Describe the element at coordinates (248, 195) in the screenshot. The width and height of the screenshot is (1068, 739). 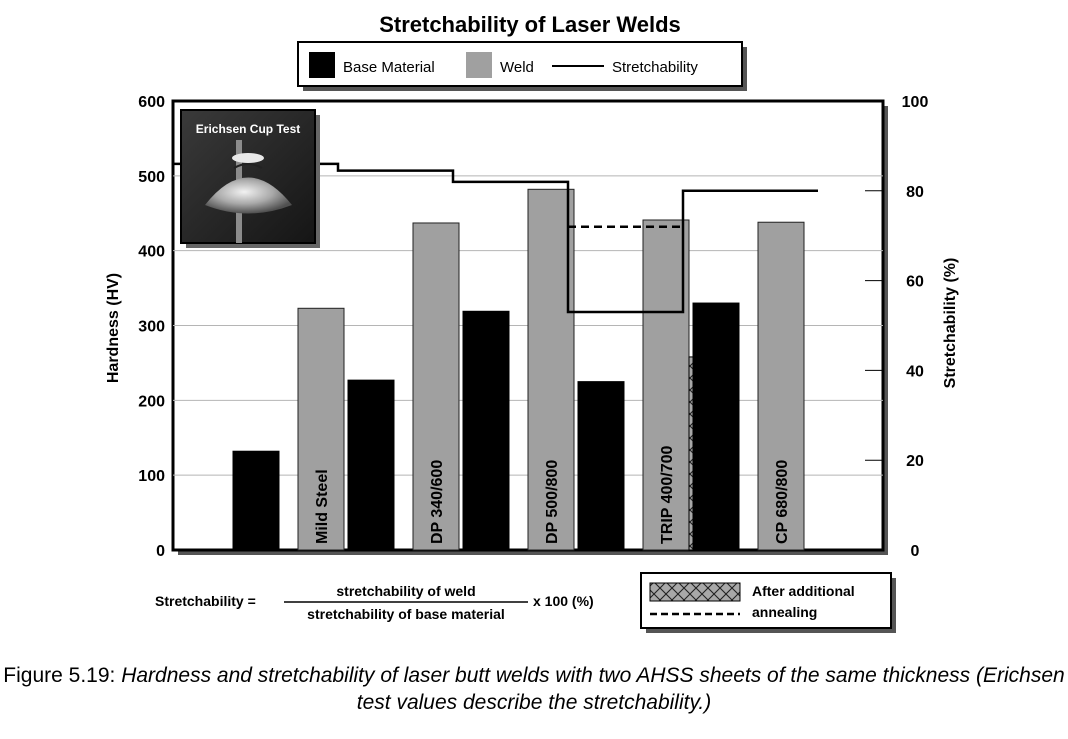
I see `cup-image` at that location.